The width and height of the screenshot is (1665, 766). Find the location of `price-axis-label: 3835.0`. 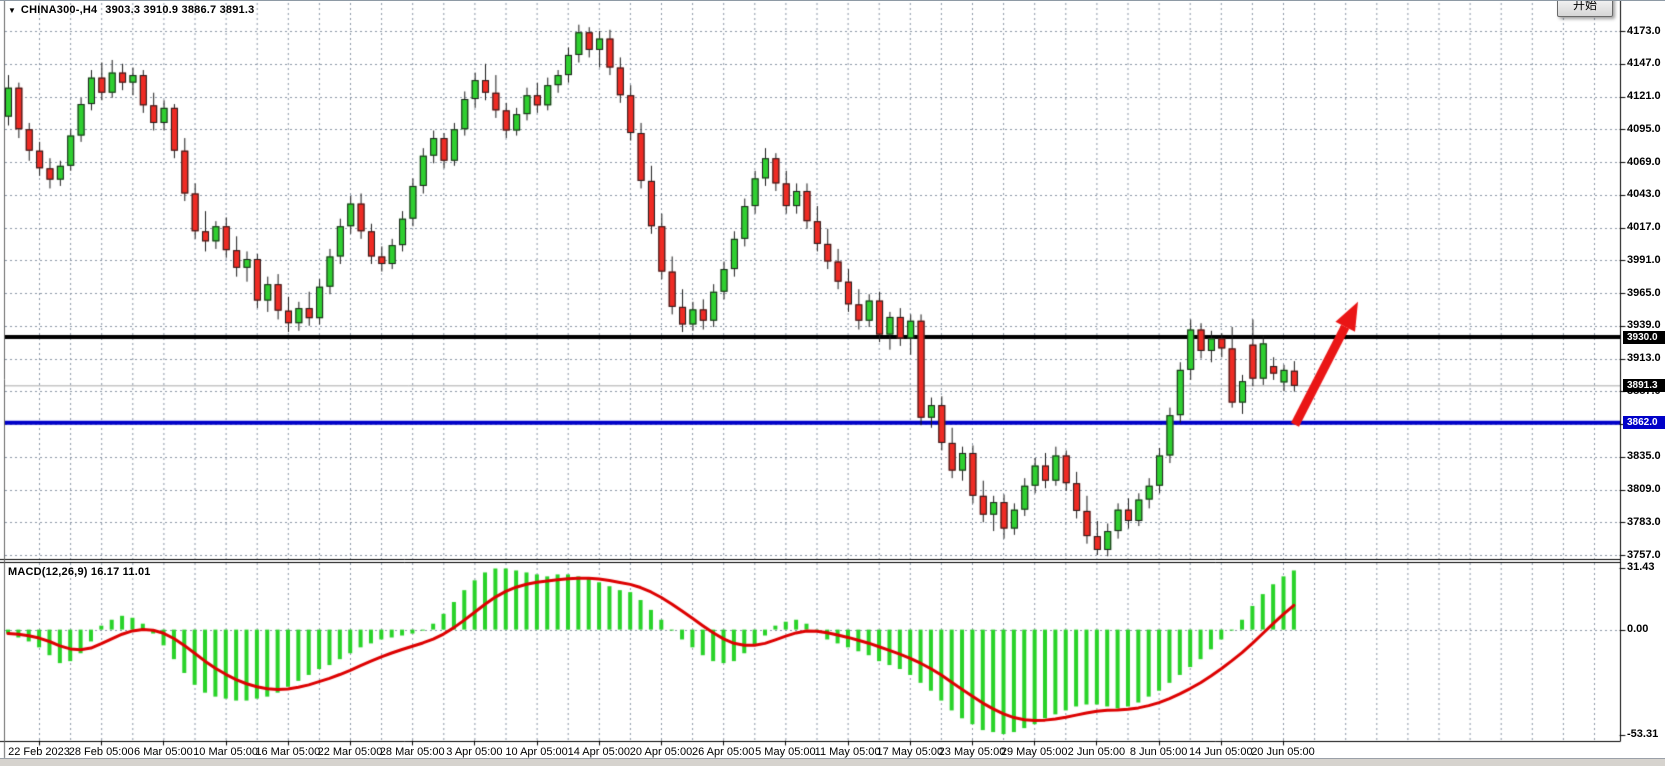

price-axis-label: 3835.0 is located at coordinates (1644, 456).